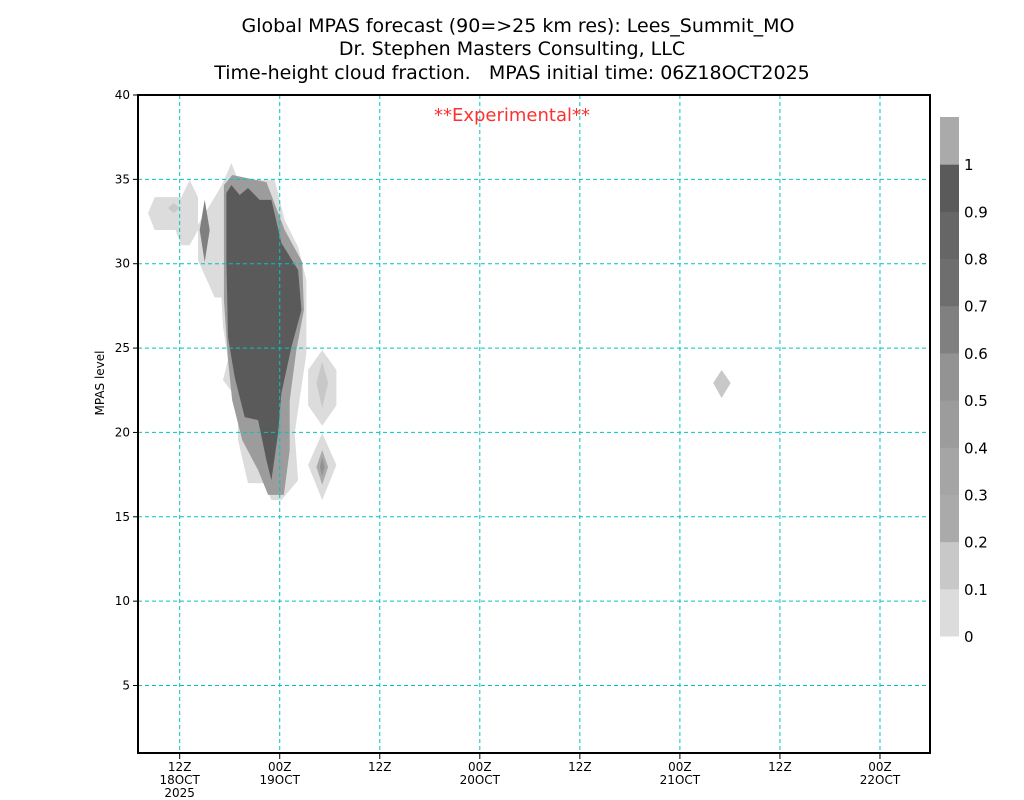 Image resolution: width=1024 pixels, height=800 pixels. Describe the element at coordinates (122, 264) in the screenshot. I see `y-tick-label: 30` at that location.